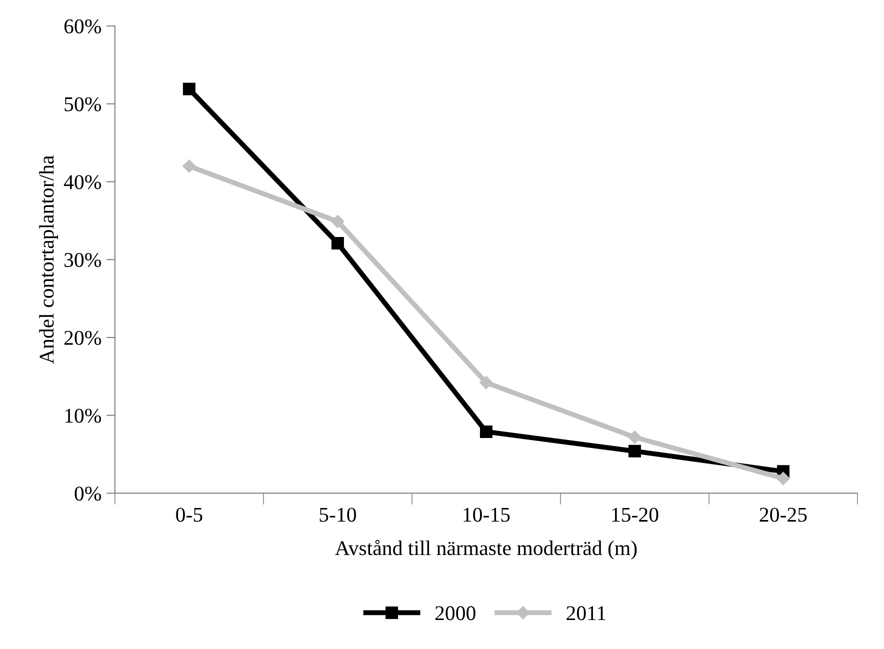  Describe the element at coordinates (586, 613) in the screenshot. I see `legend-label: 2011` at that location.